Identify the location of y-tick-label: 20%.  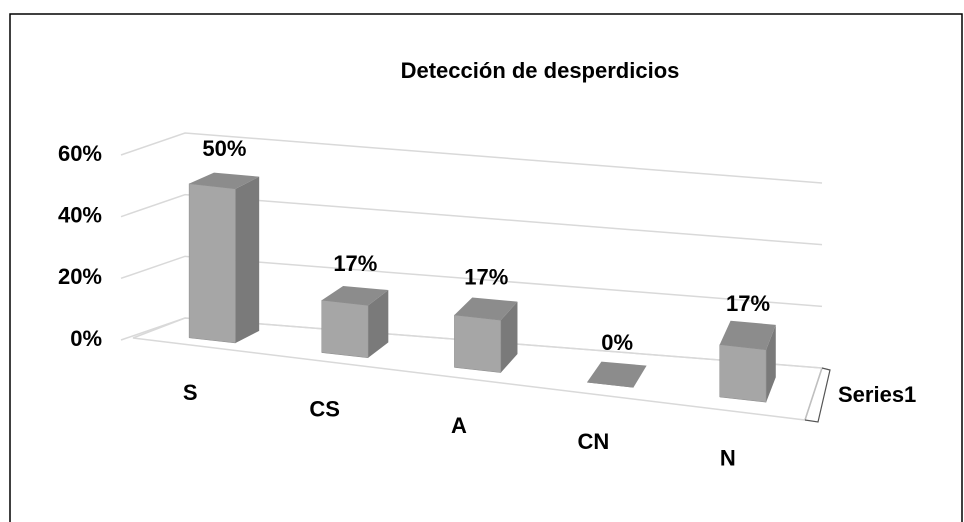
(80, 276).